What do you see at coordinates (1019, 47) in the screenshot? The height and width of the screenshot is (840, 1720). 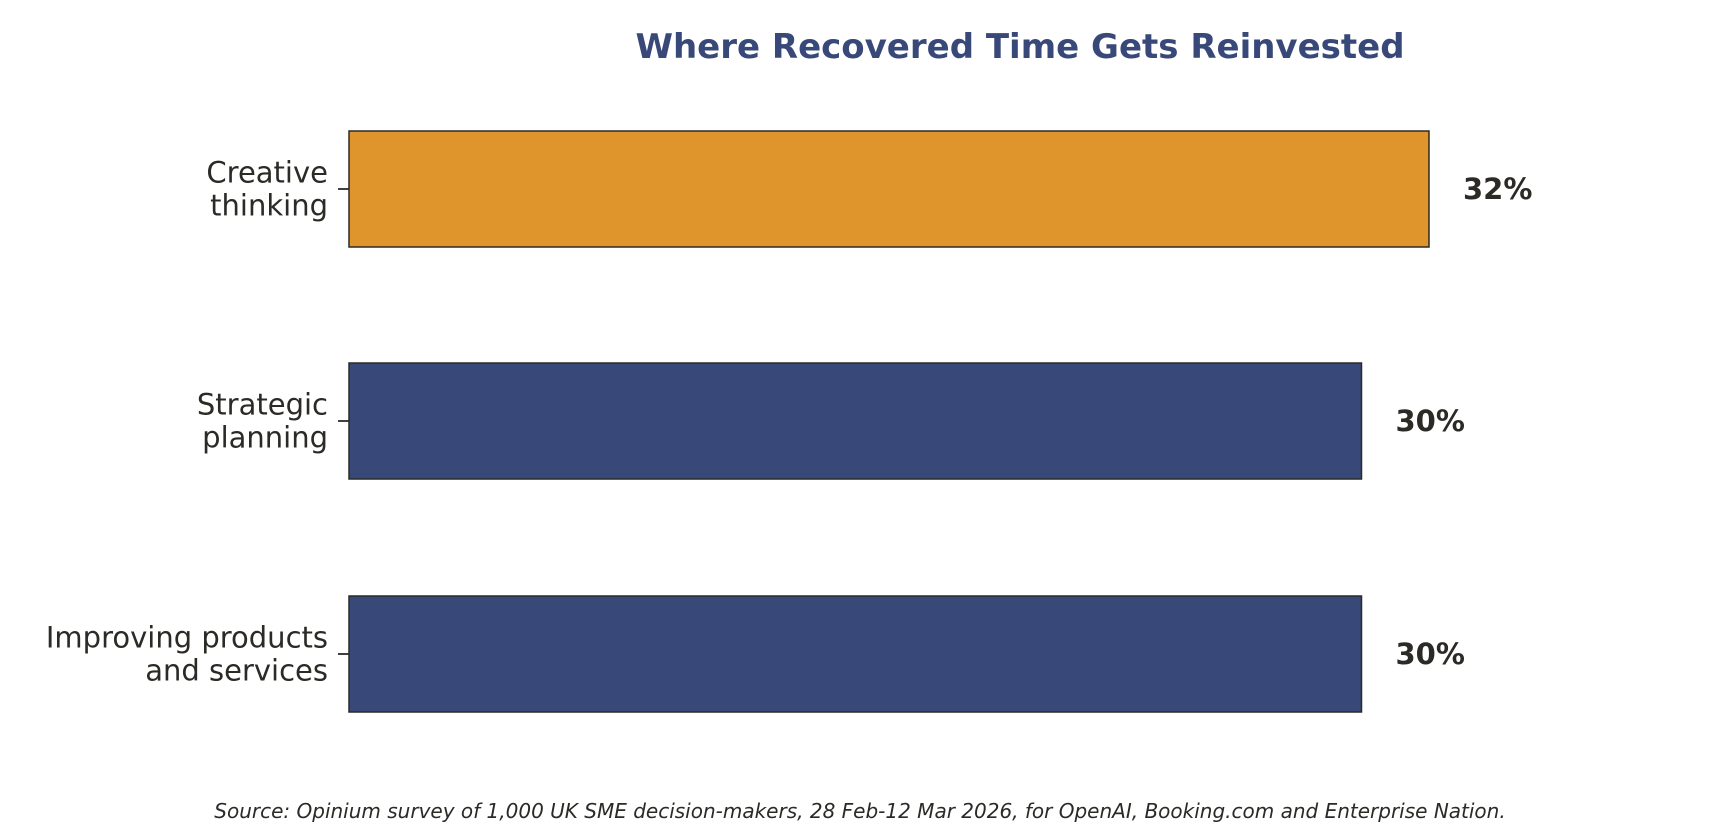 I see `chart-title: Where Recovered Time Gets Reinvested` at bounding box center [1019, 47].